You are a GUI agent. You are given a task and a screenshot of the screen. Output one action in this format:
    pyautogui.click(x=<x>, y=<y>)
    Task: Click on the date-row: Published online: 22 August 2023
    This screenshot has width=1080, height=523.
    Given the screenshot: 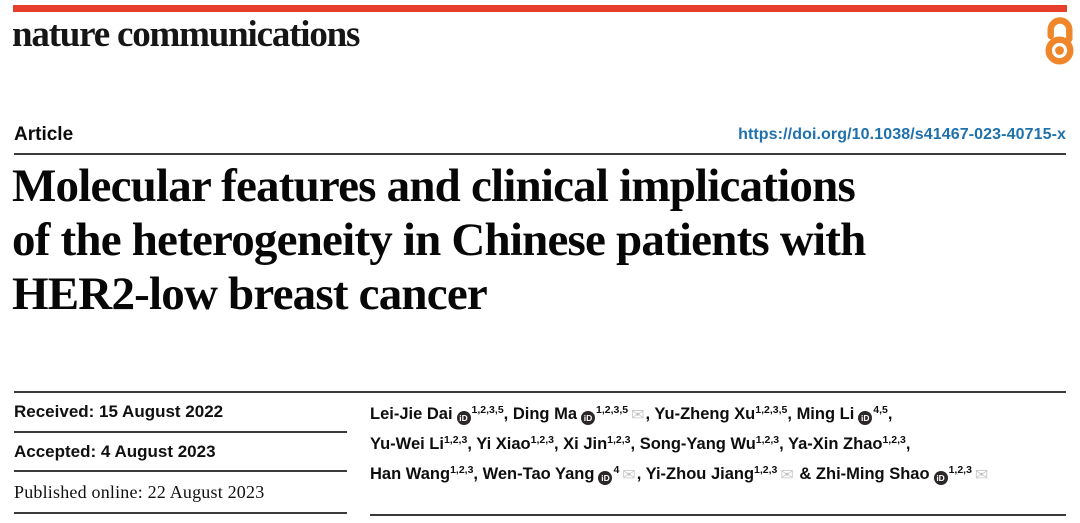 What is the action you would take?
    pyautogui.click(x=180, y=493)
    